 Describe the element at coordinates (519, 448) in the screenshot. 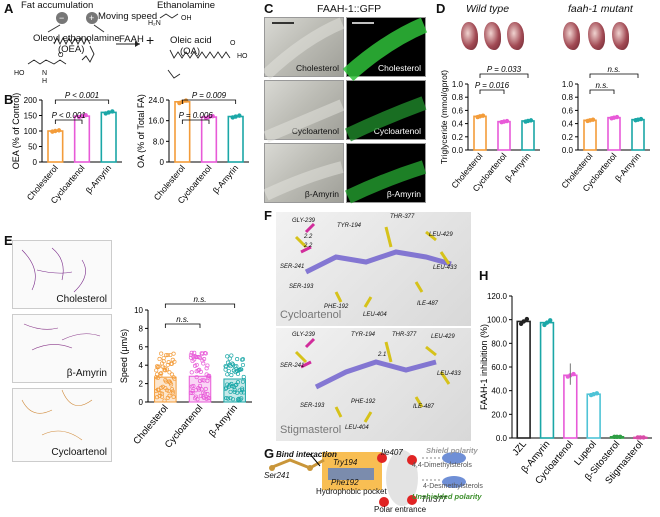

I see `x-tick-label: JZL` at that location.